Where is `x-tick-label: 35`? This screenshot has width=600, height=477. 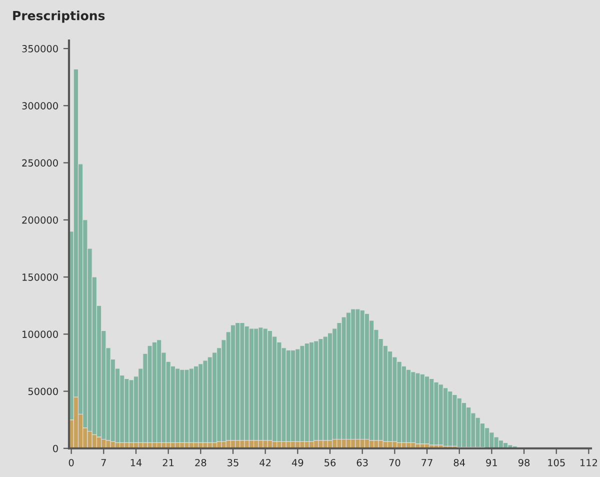 x-tick-label: 35 is located at coordinates (233, 462).